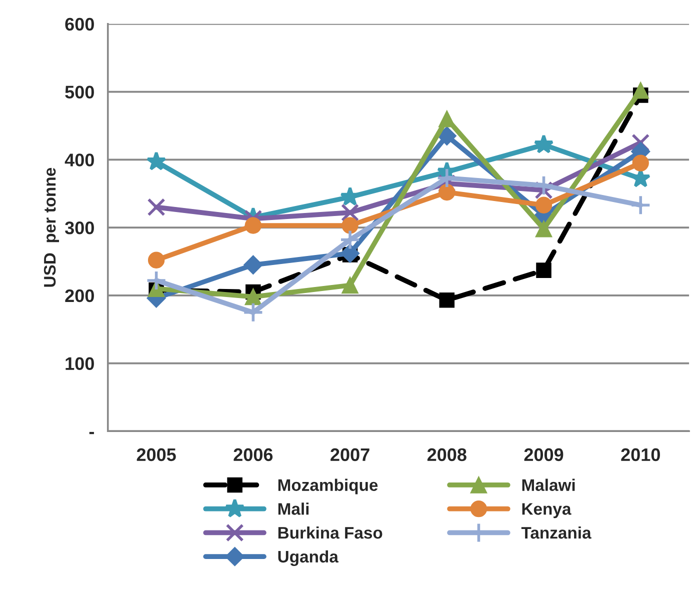 This screenshot has height=598, width=696. I want to click on legend-label: Kenya, so click(547, 510).